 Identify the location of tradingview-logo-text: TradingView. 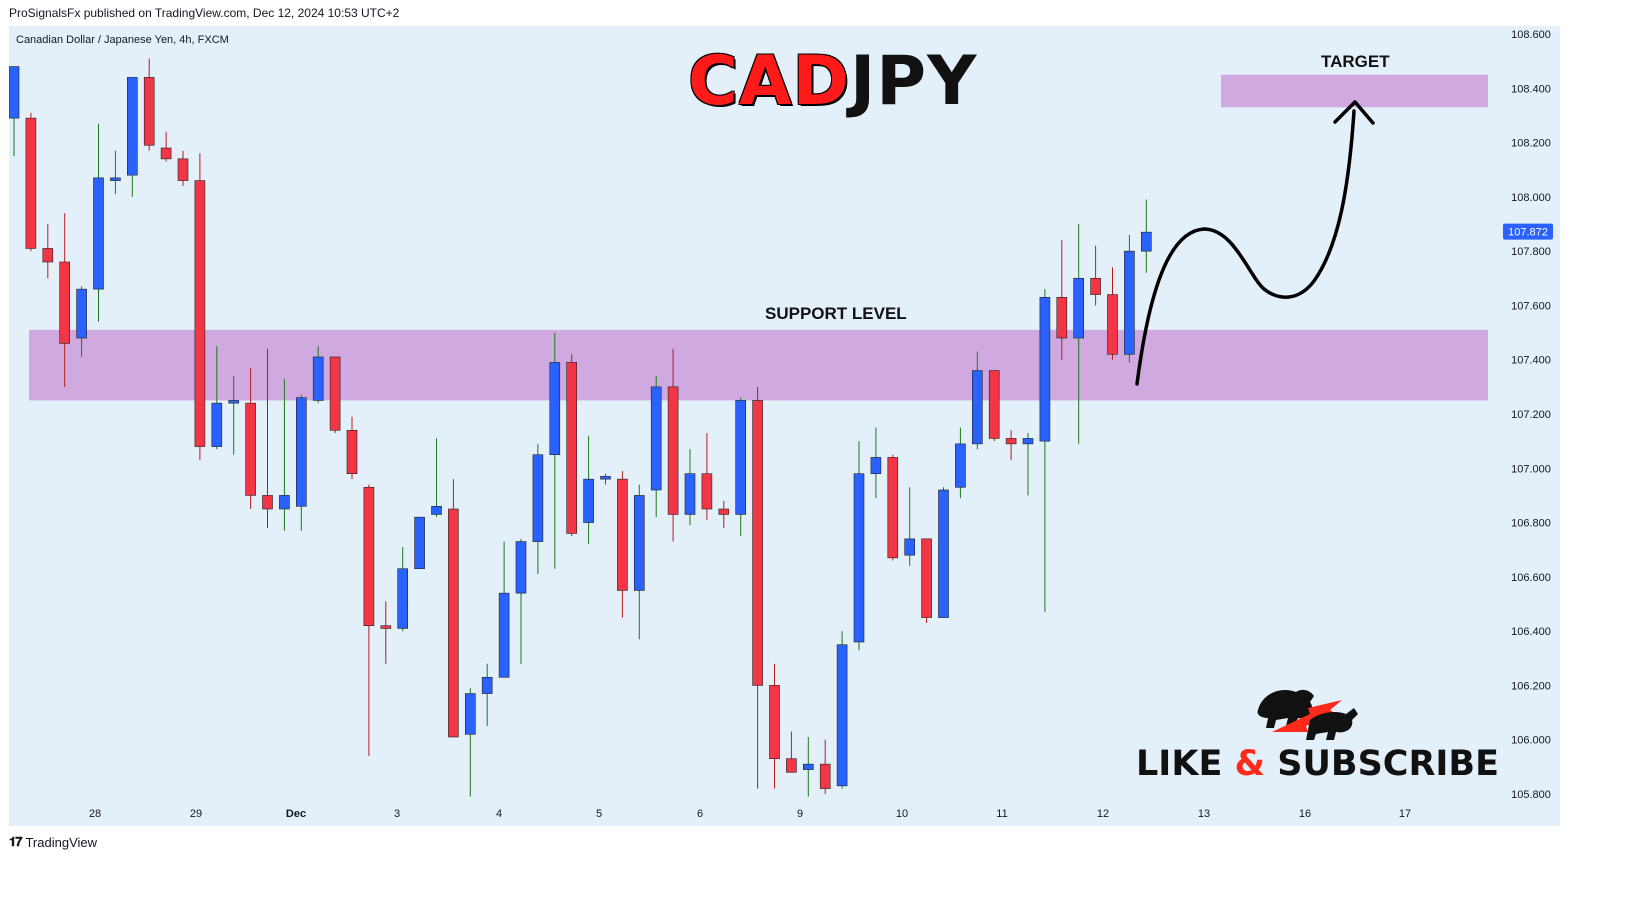
(61, 842).